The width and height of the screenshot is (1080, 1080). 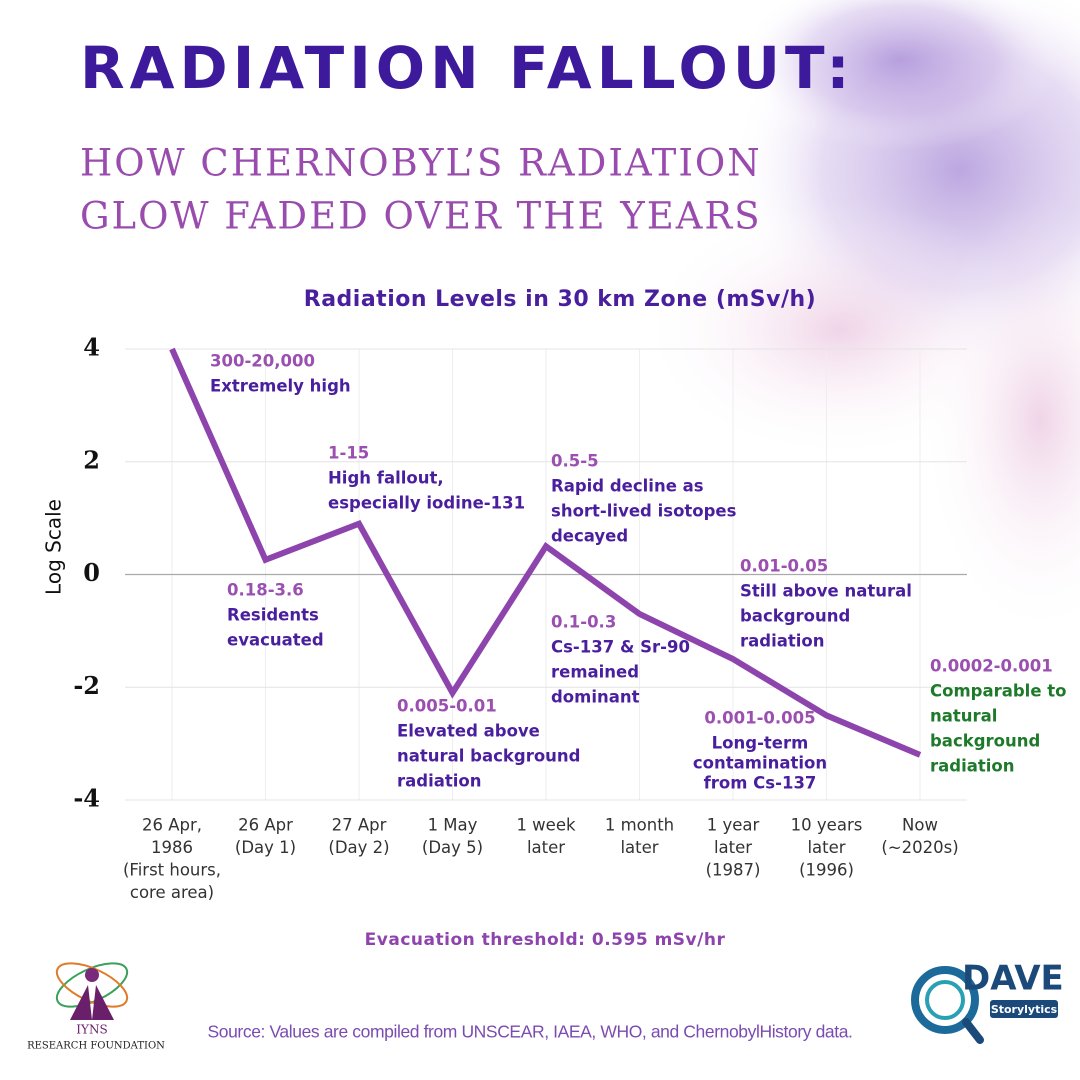 What do you see at coordinates (359, 825) in the screenshot?
I see `x-tick-label: 27 Apr` at bounding box center [359, 825].